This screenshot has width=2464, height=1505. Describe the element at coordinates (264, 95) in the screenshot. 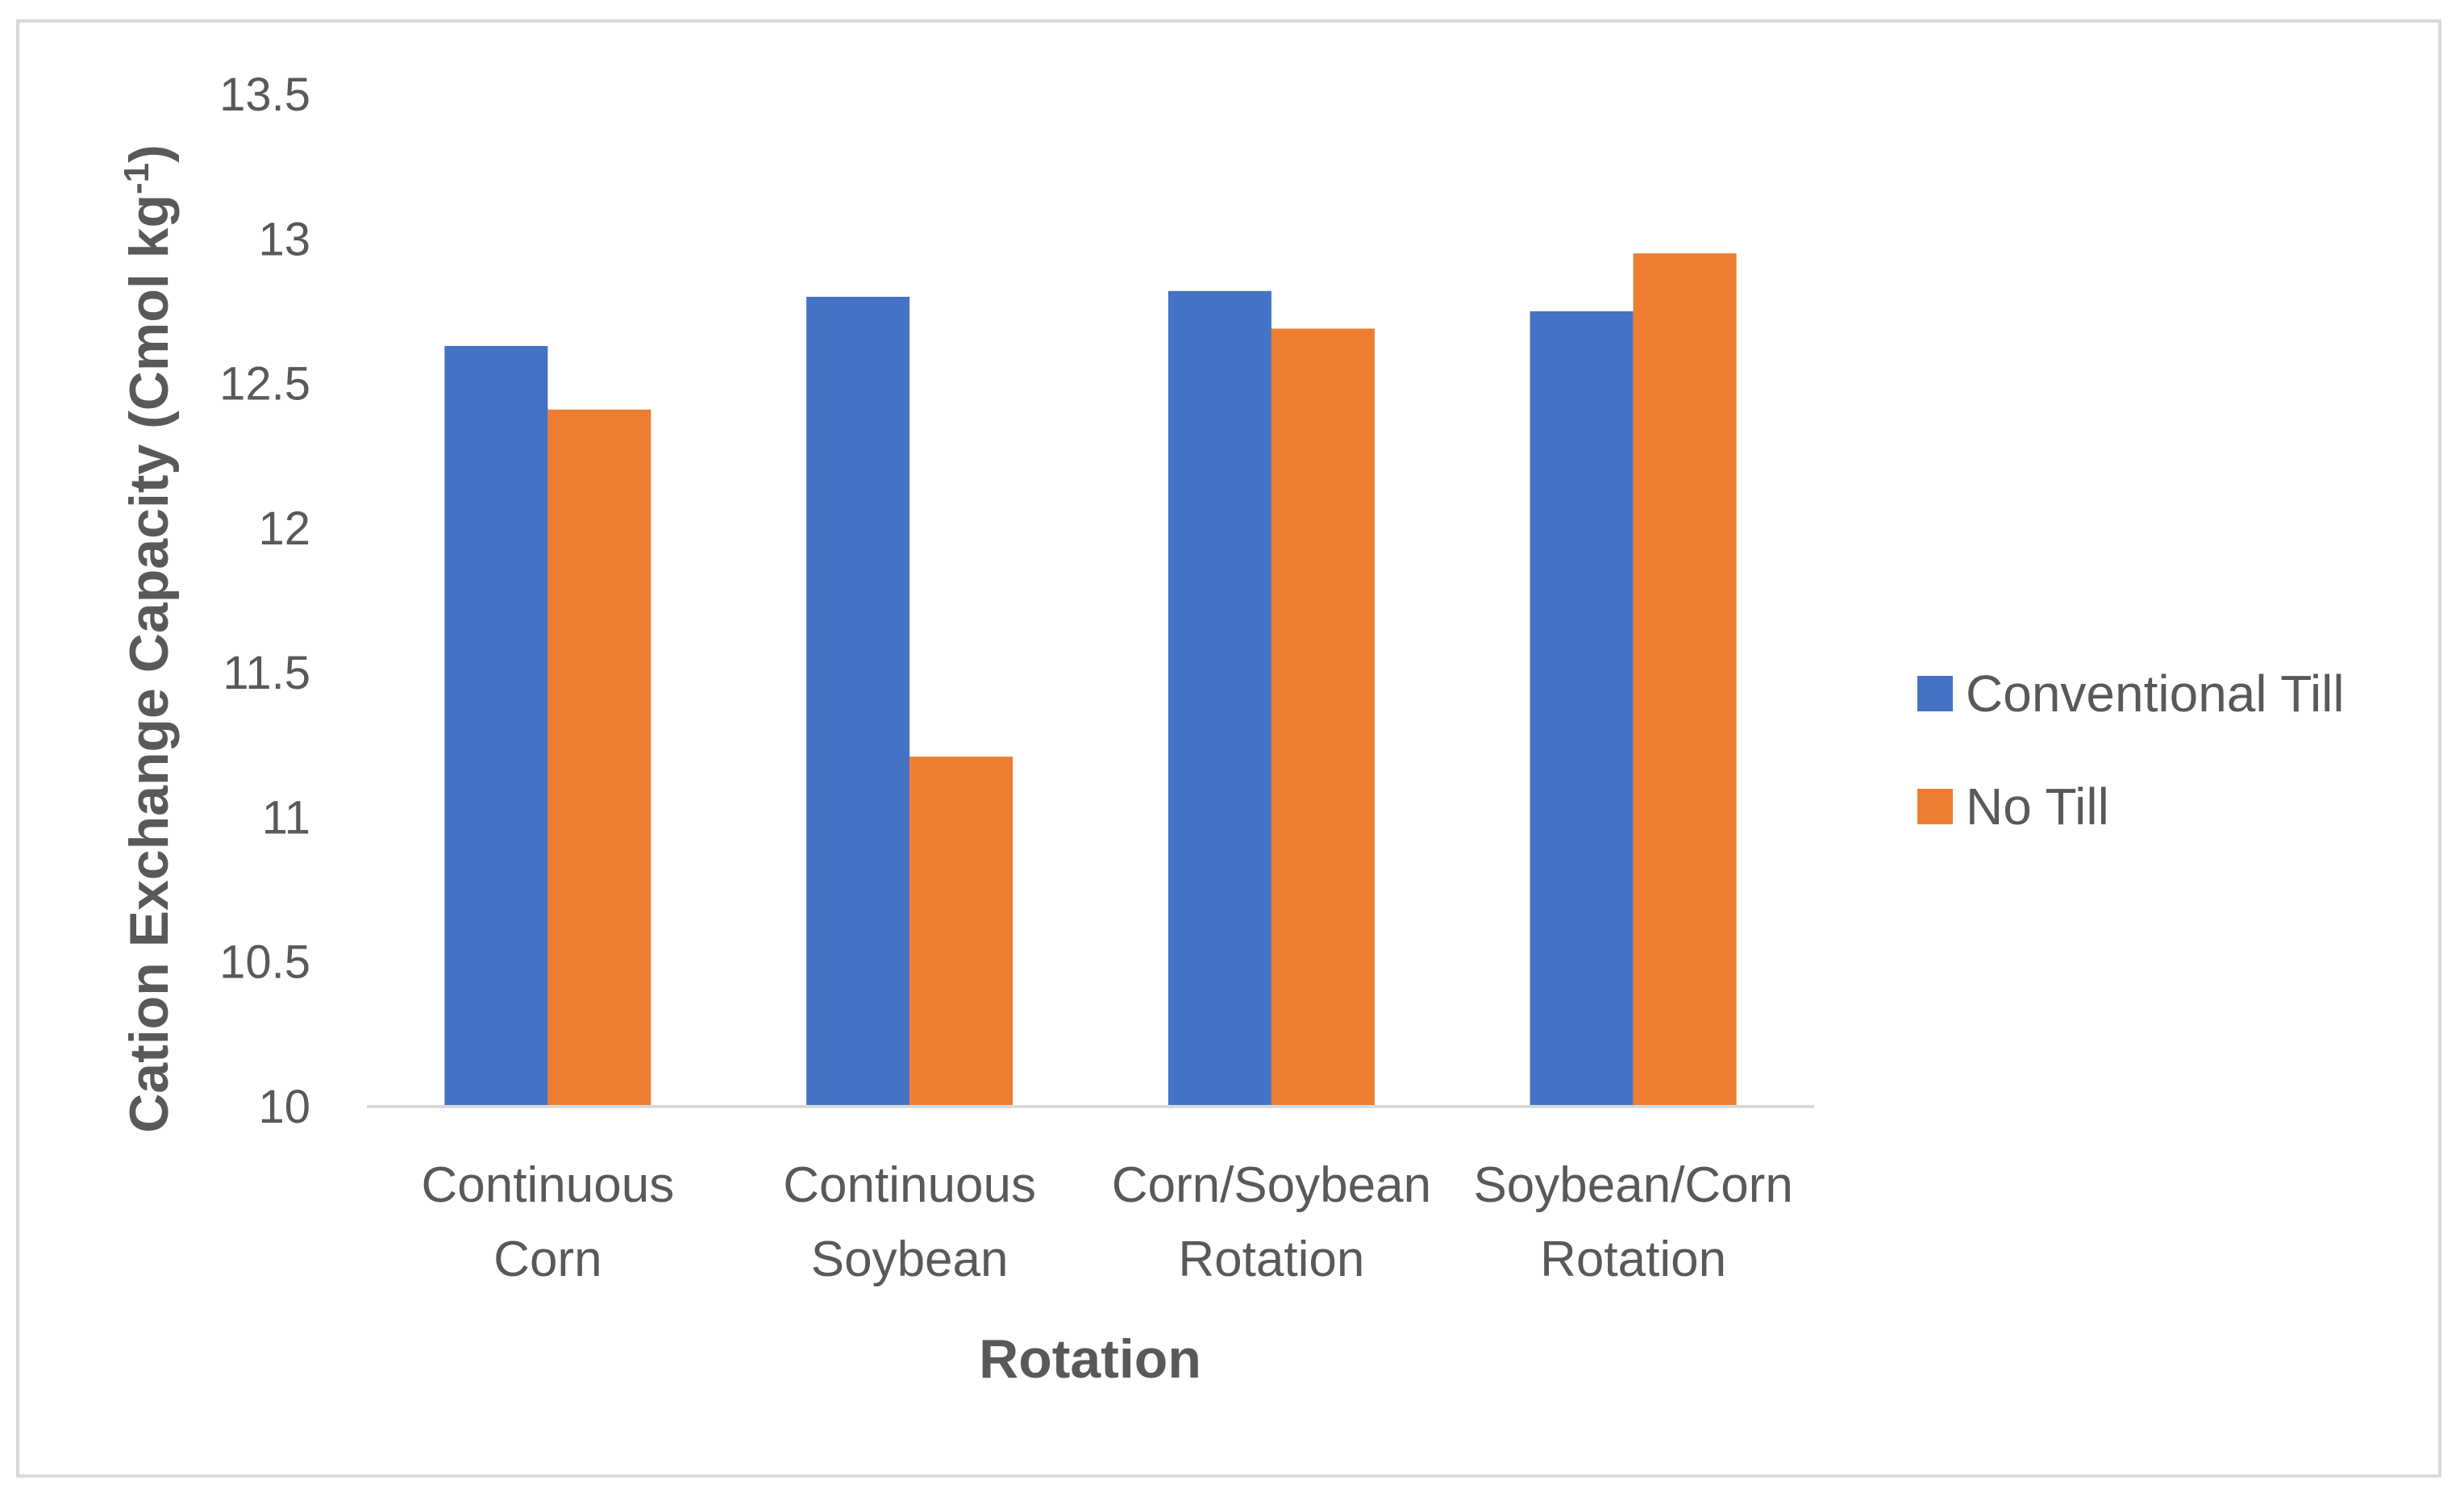

I see `y-tick-label: 13.5` at that location.